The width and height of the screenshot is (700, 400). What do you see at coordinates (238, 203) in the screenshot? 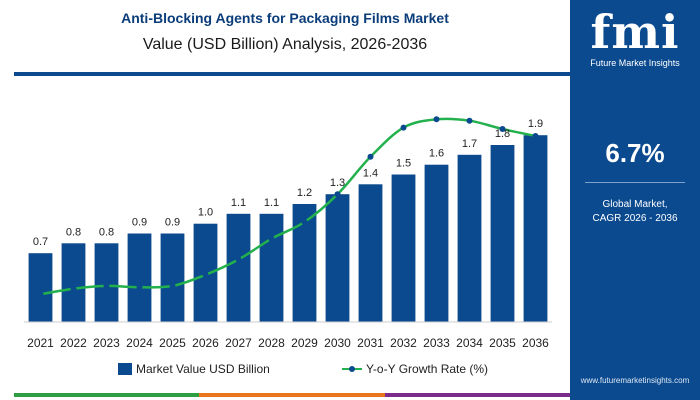
I see `bar-value-label-2027: 1.1` at bounding box center [238, 203].